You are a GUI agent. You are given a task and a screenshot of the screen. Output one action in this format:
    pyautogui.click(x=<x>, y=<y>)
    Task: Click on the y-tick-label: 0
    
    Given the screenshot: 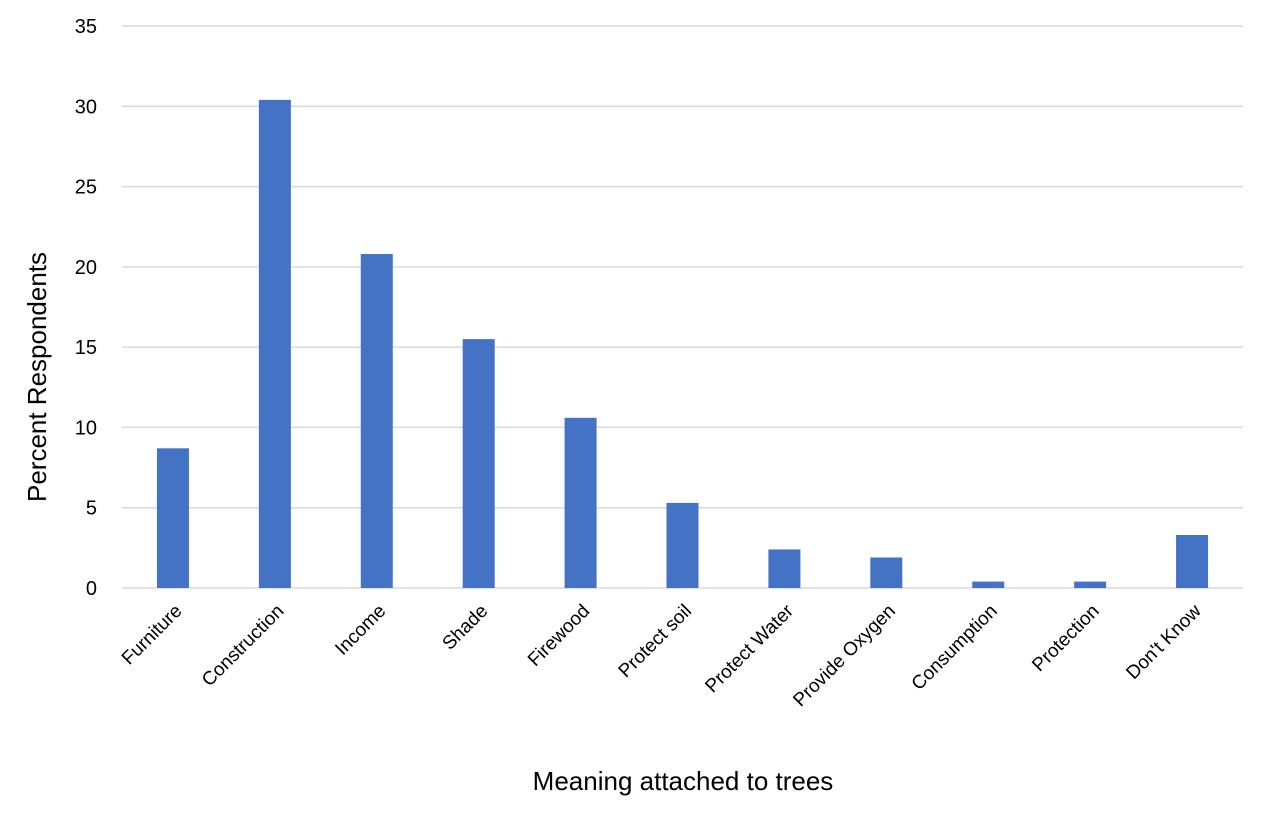 What is the action you would take?
    pyautogui.click(x=91, y=589)
    